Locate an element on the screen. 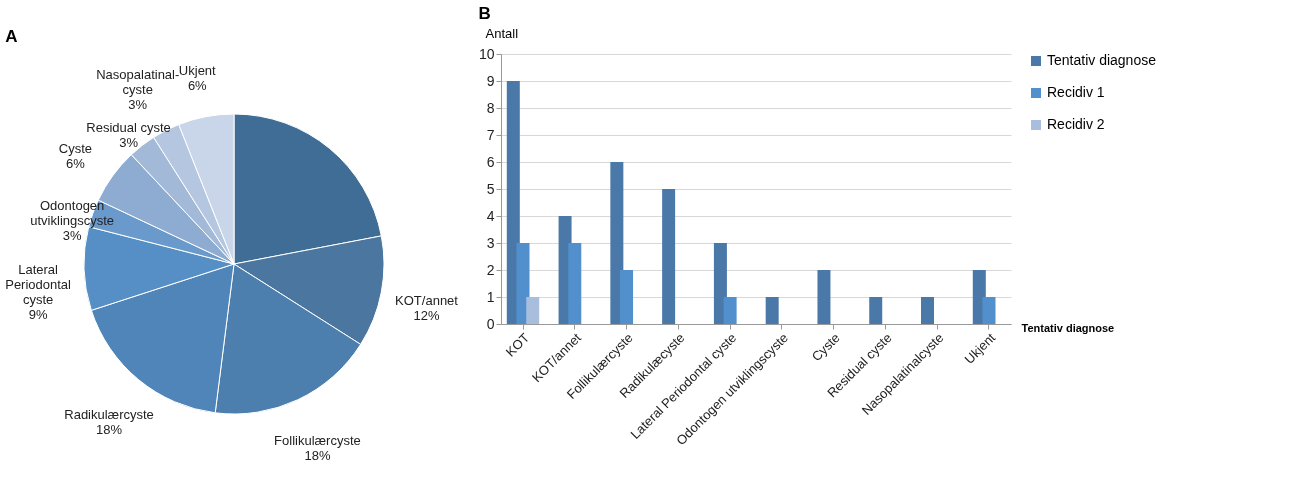 This screenshot has height=477, width=1289. legend-label: Recidiv 2 is located at coordinates (1076, 124).